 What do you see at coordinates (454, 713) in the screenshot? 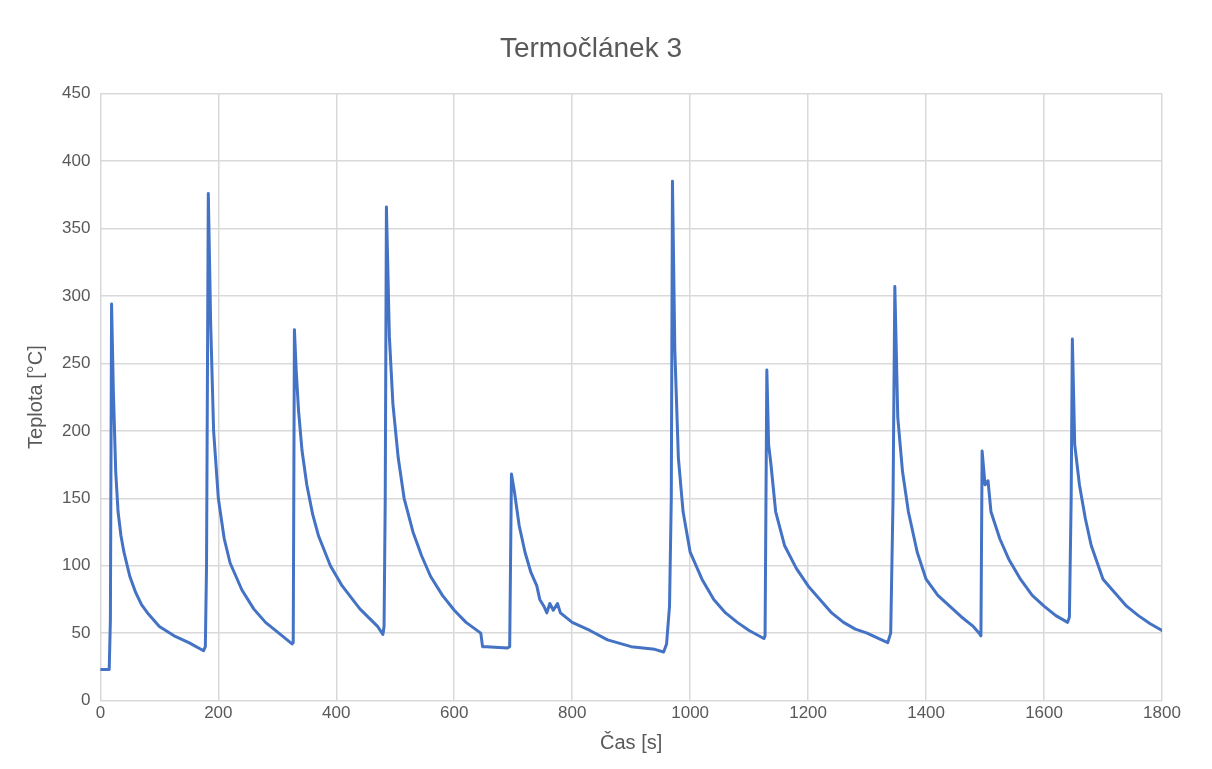
I see `x-tick-label: 600` at bounding box center [454, 713].